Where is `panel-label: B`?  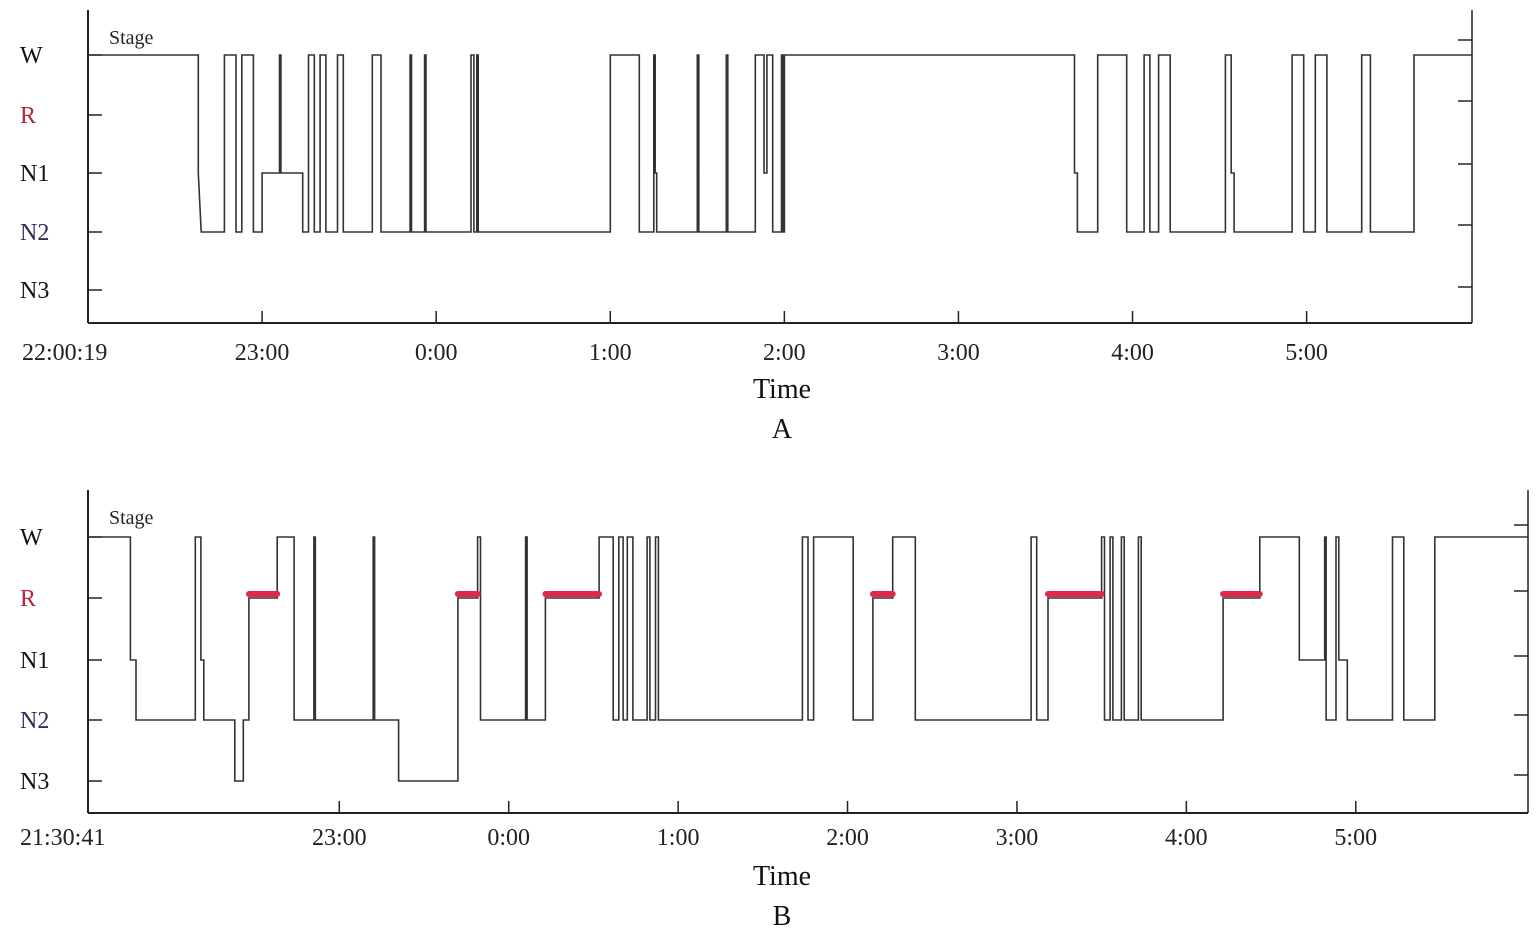 panel-label: B is located at coordinates (782, 916).